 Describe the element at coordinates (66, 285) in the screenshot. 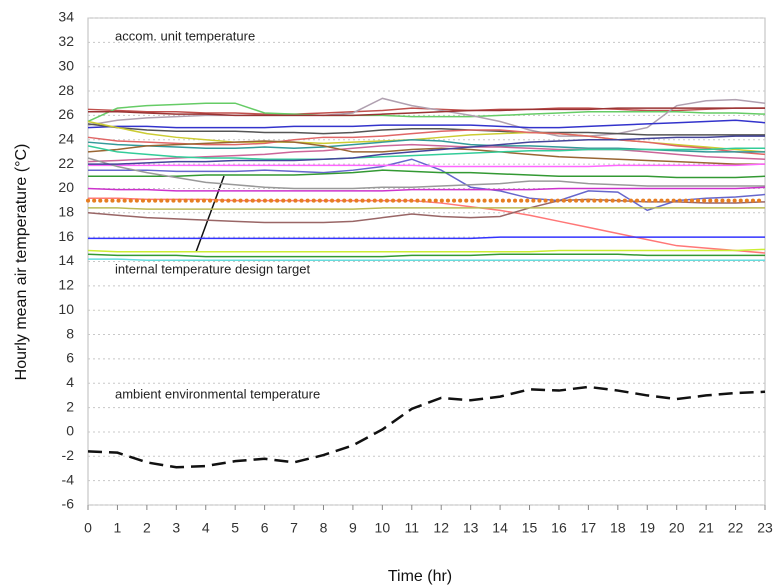

I see `y-tick-label: 12` at that location.